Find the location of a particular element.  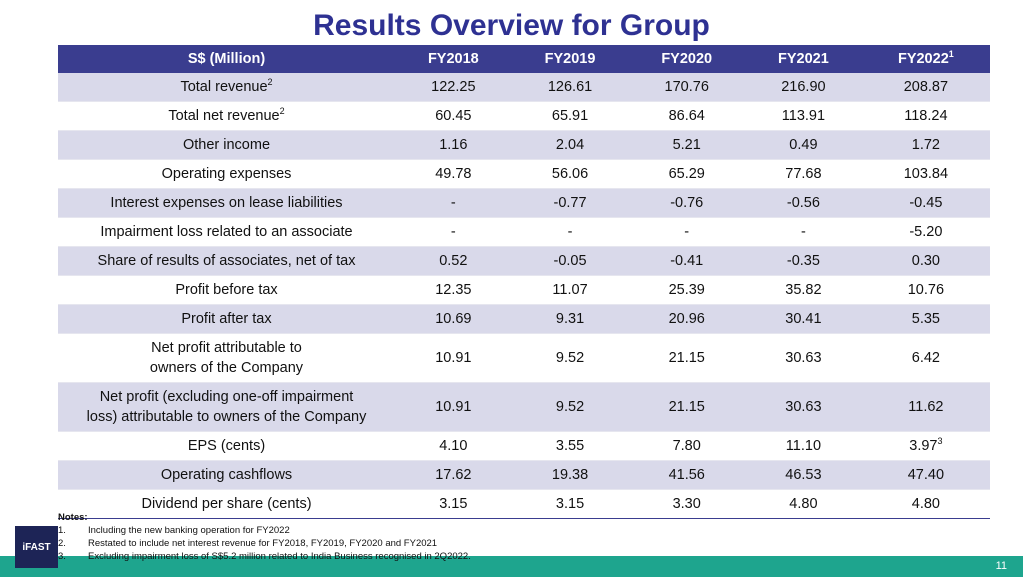

value-cell: 122.25 is located at coordinates (453, 87).